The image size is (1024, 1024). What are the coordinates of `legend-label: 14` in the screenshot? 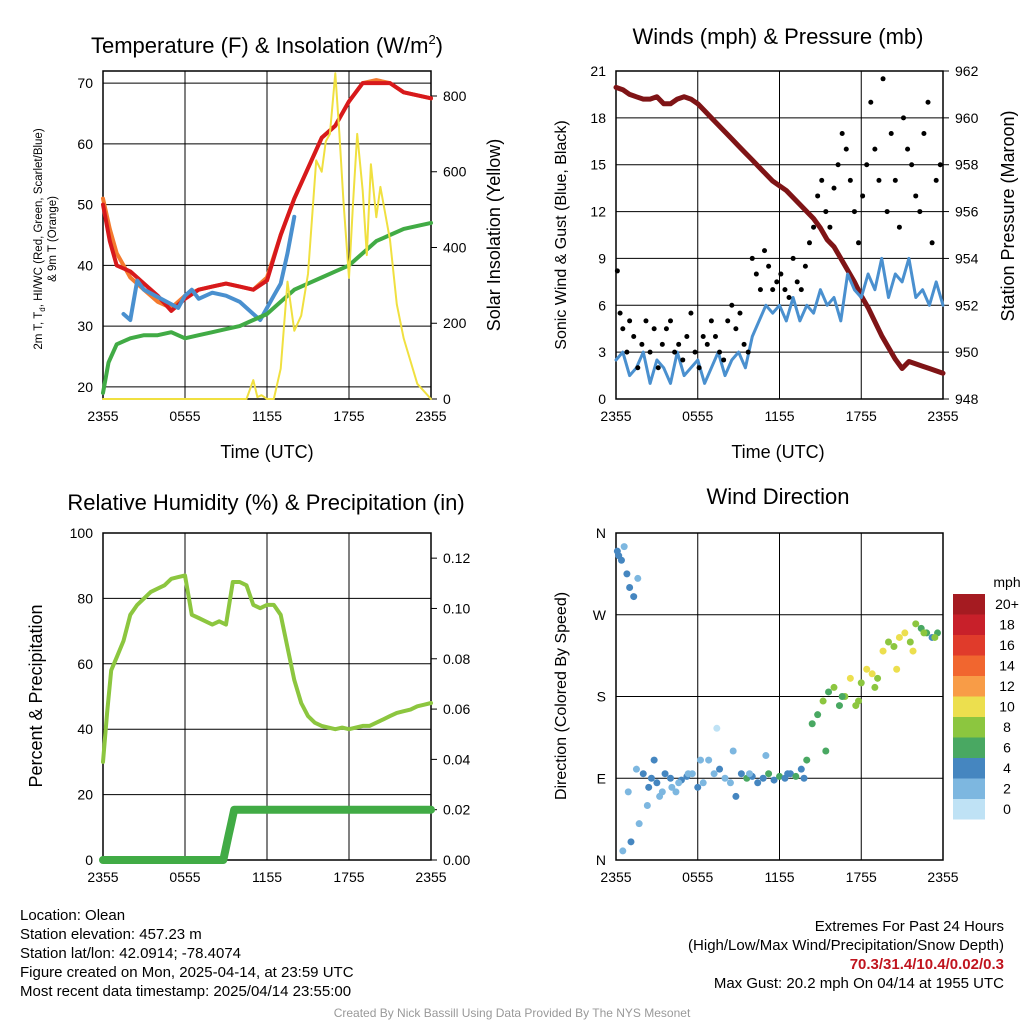 It's located at (1007, 666).